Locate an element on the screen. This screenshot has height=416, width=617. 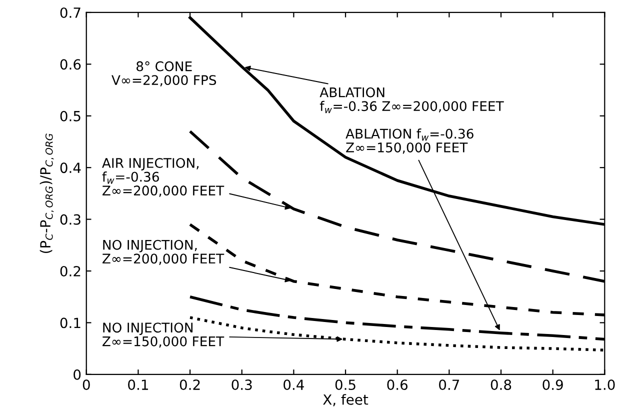
y-tick-label: 0.2 is located at coordinates (70, 271).